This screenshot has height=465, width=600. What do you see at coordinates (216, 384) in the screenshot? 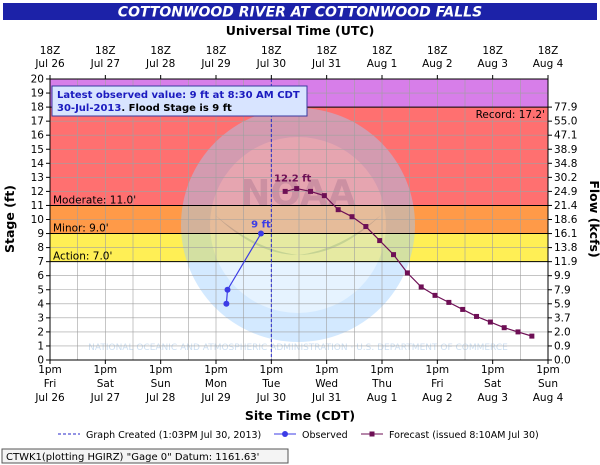
I see `bottom-tick-day: Mon` at bounding box center [216, 384].